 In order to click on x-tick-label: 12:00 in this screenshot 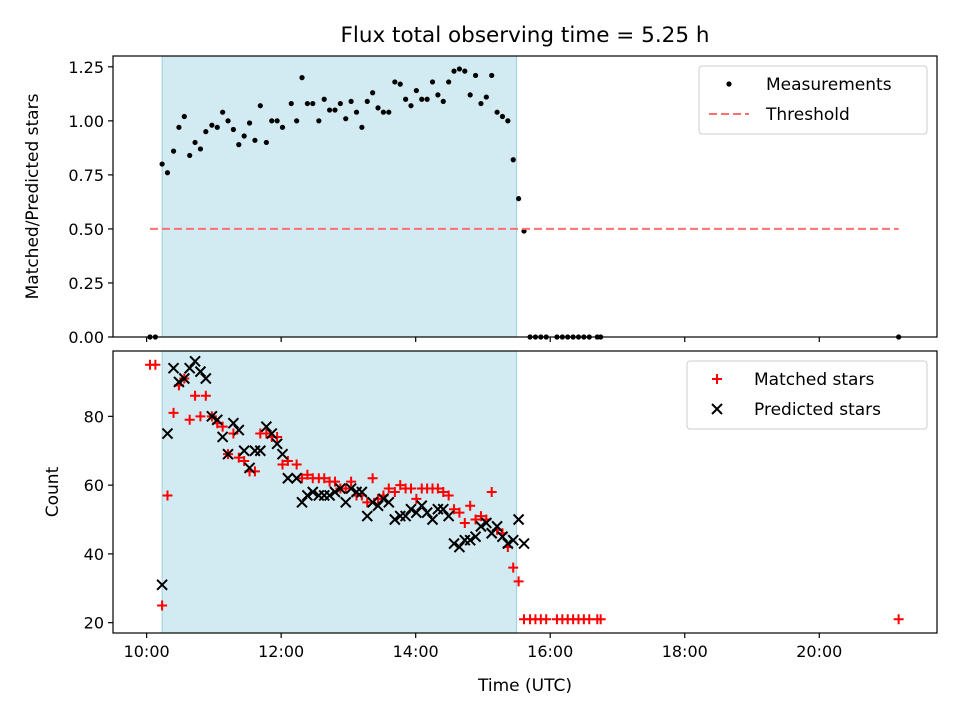, I will do `click(281, 651)`.